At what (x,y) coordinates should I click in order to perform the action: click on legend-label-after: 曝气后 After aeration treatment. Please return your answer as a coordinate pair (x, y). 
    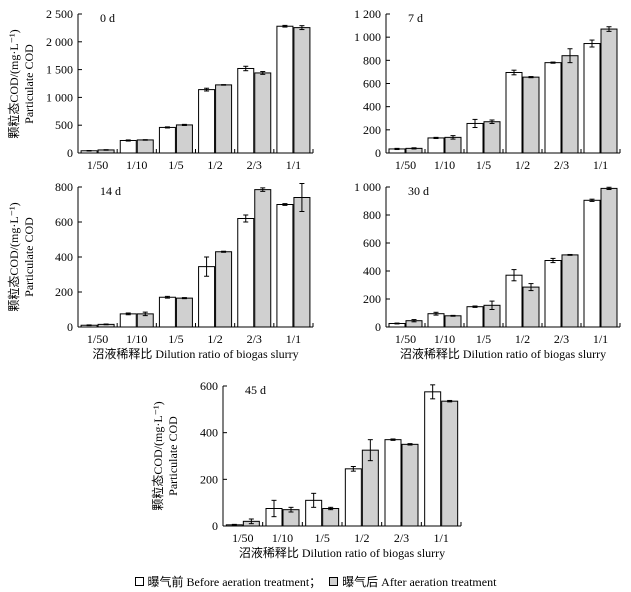
    Looking at the image, I should click on (419, 581).